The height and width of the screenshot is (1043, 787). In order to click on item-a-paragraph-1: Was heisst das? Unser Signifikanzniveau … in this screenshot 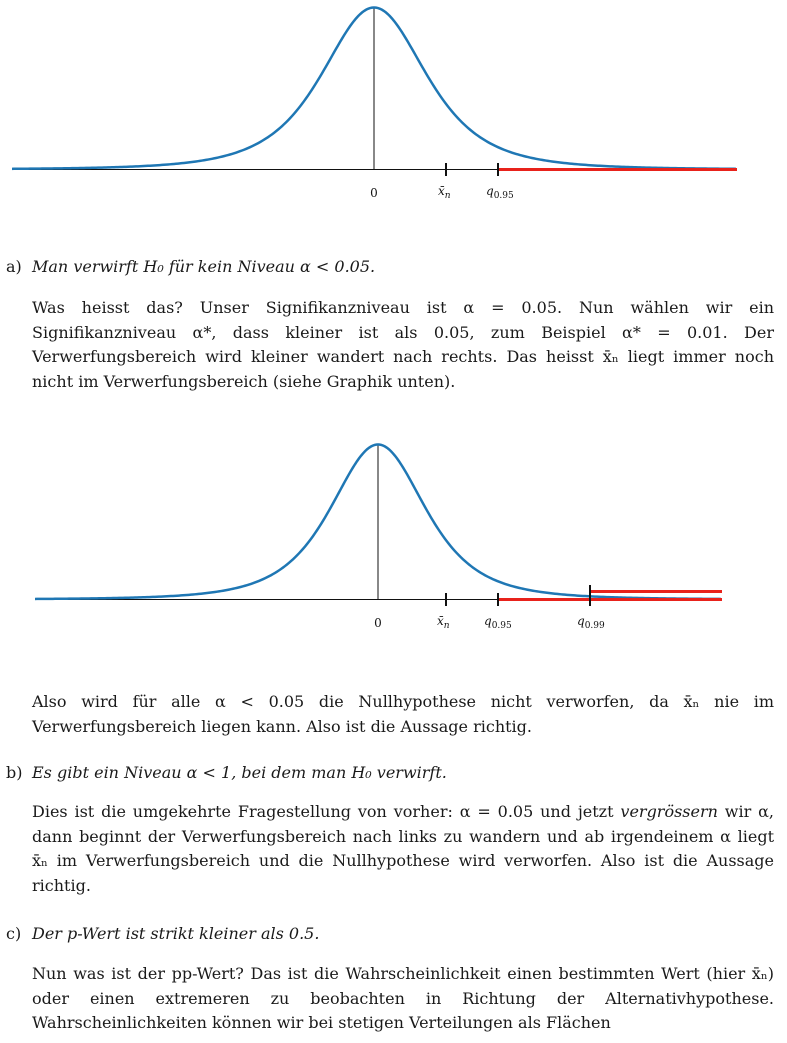, I will do `click(403, 344)`.